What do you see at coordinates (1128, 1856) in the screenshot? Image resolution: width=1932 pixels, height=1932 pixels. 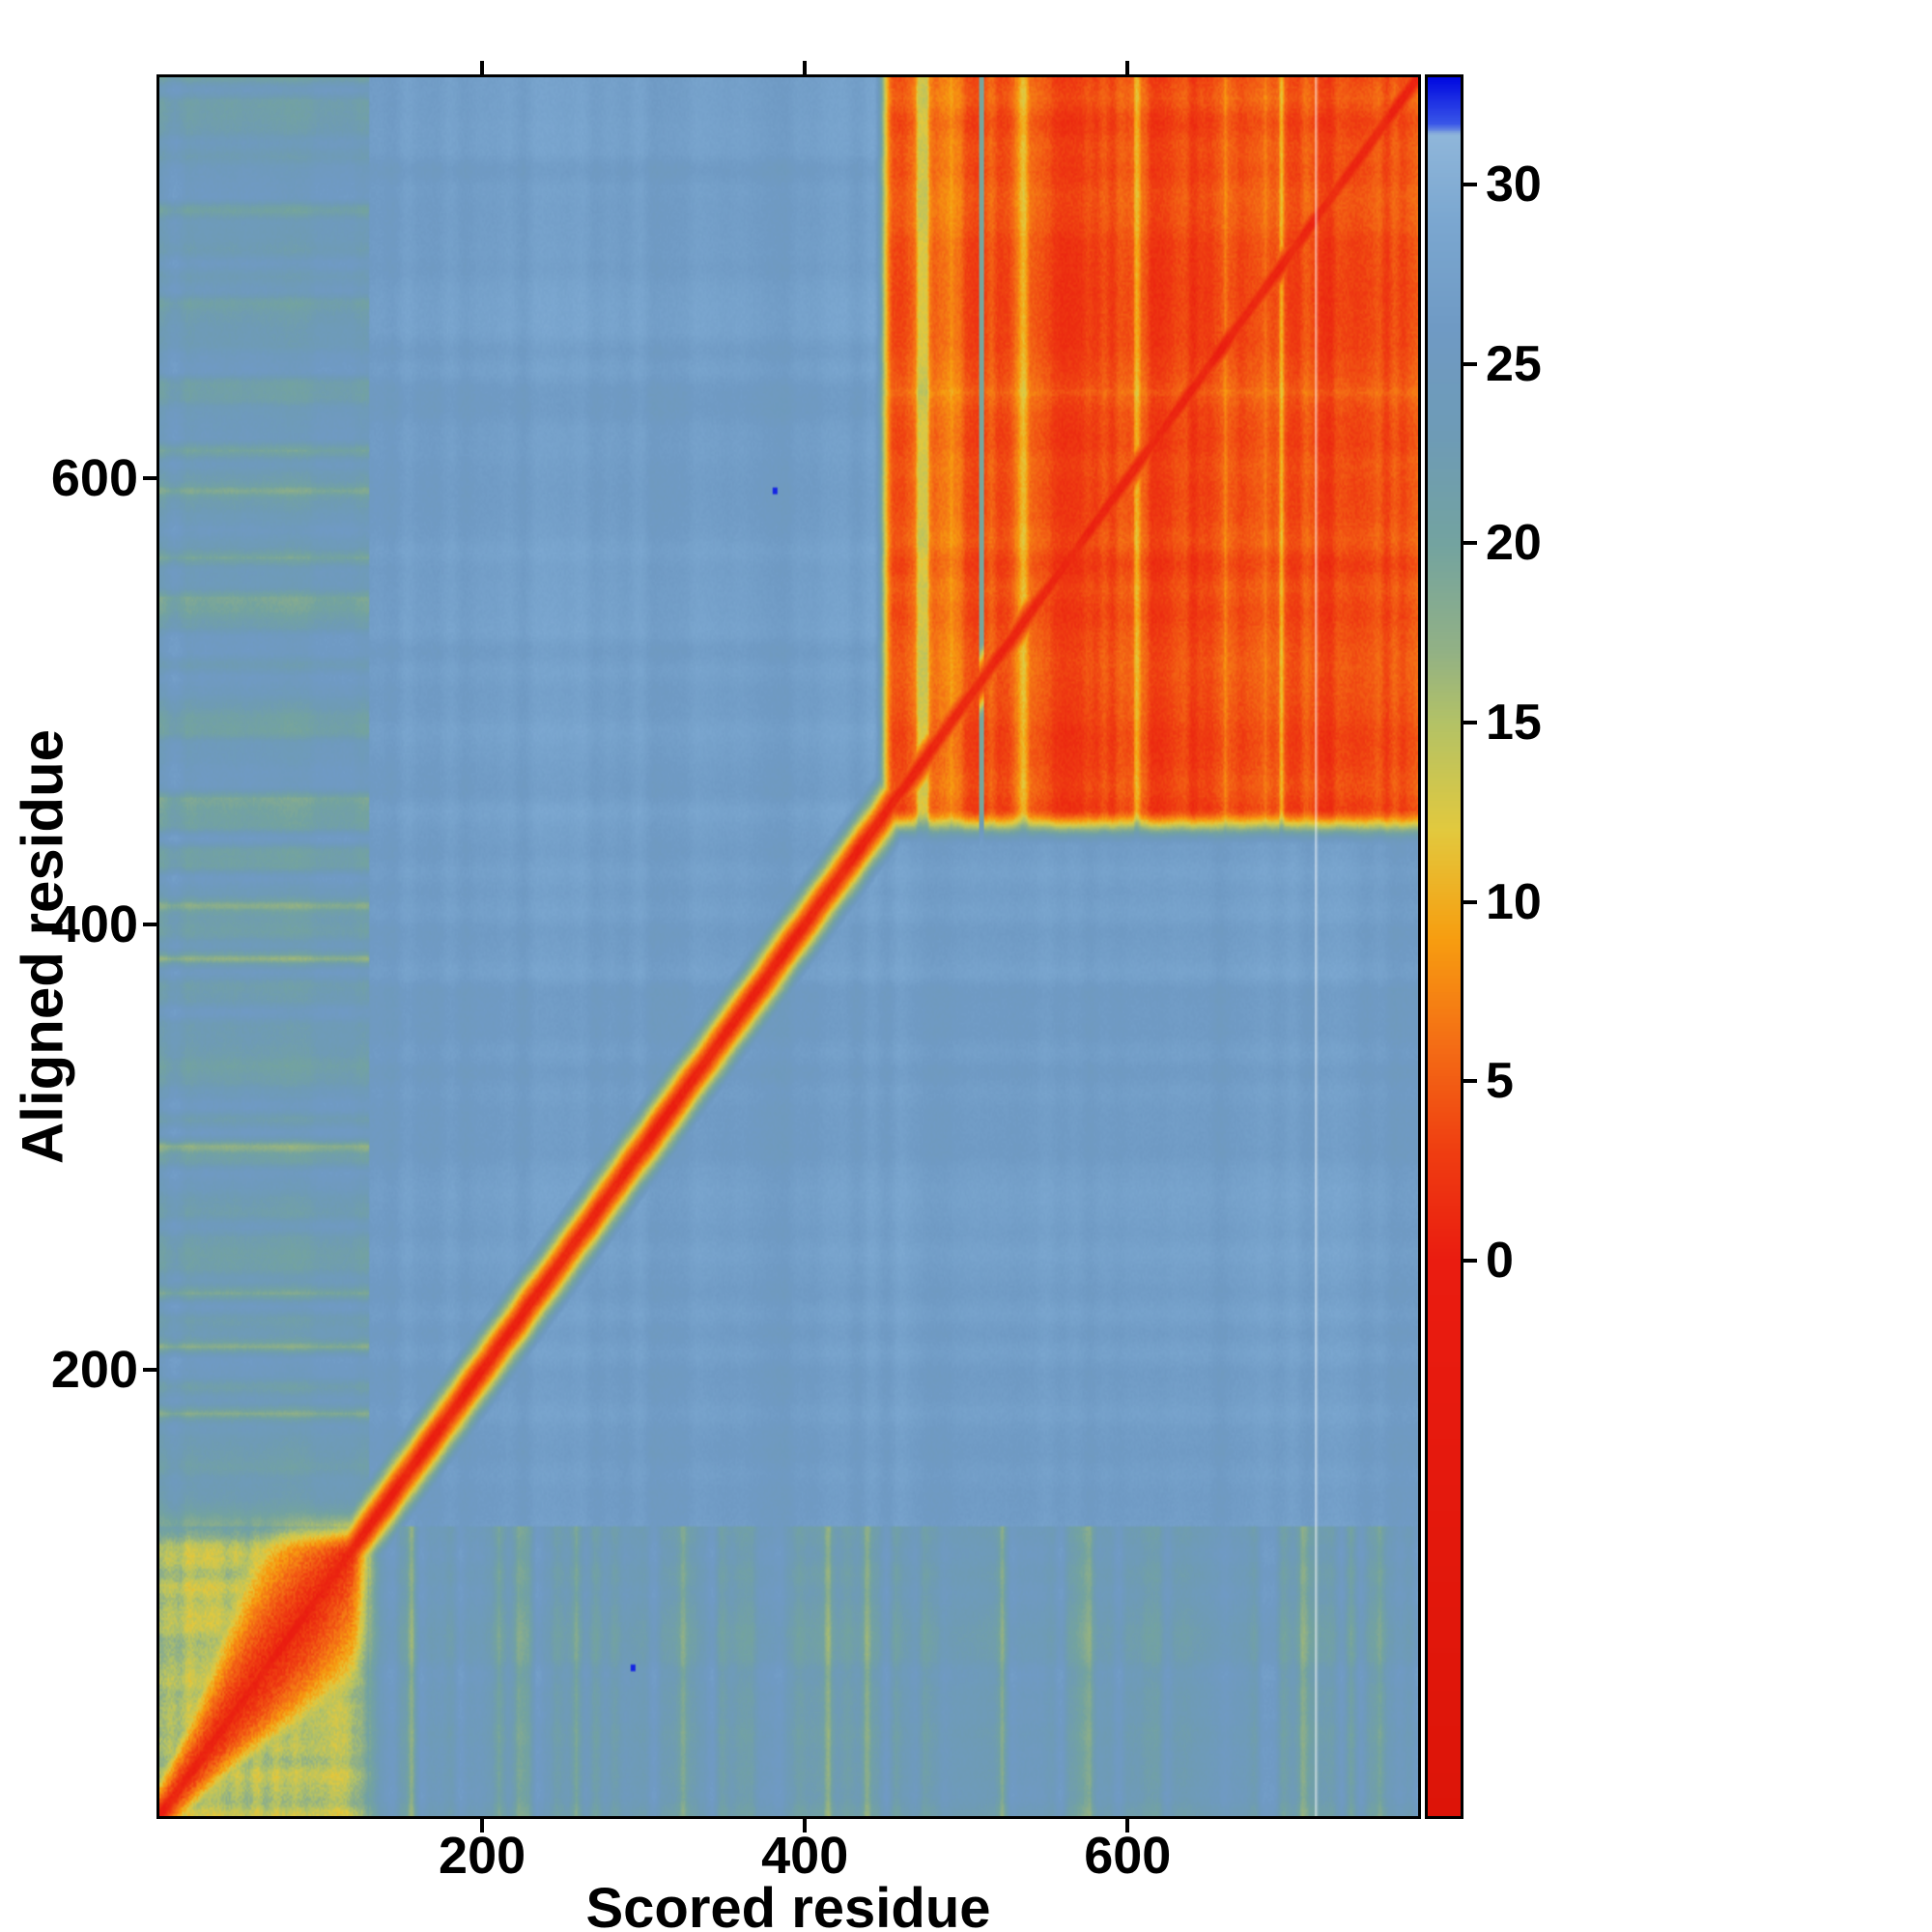 I see `x-tick-label: 600` at bounding box center [1128, 1856].